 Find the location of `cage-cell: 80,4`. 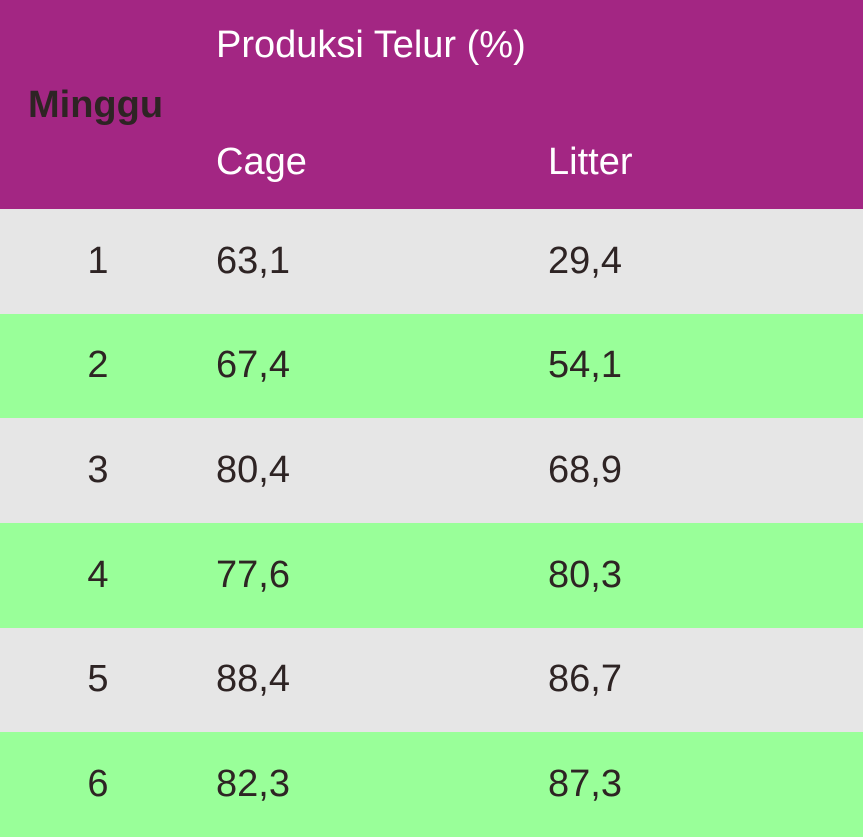

cage-cell: 80,4 is located at coordinates (253, 470).